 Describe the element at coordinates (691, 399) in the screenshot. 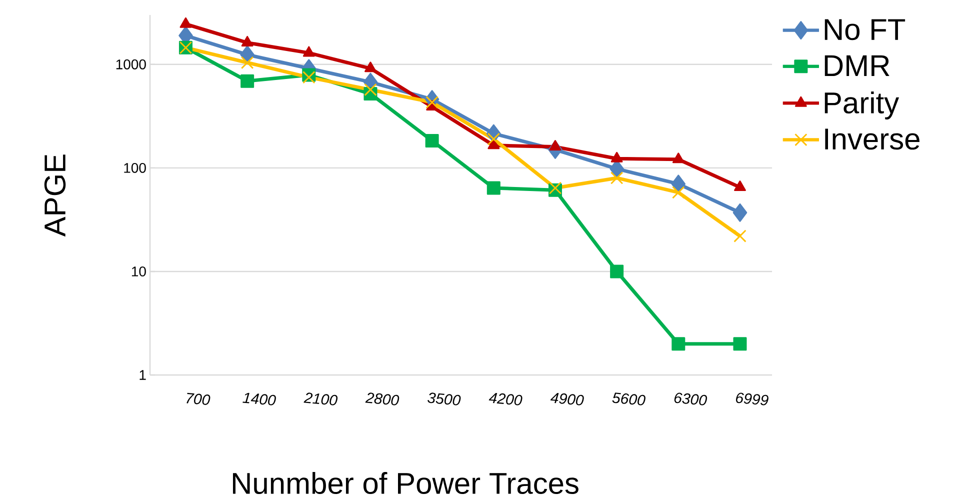

I see `x-tick-label: 6300` at that location.